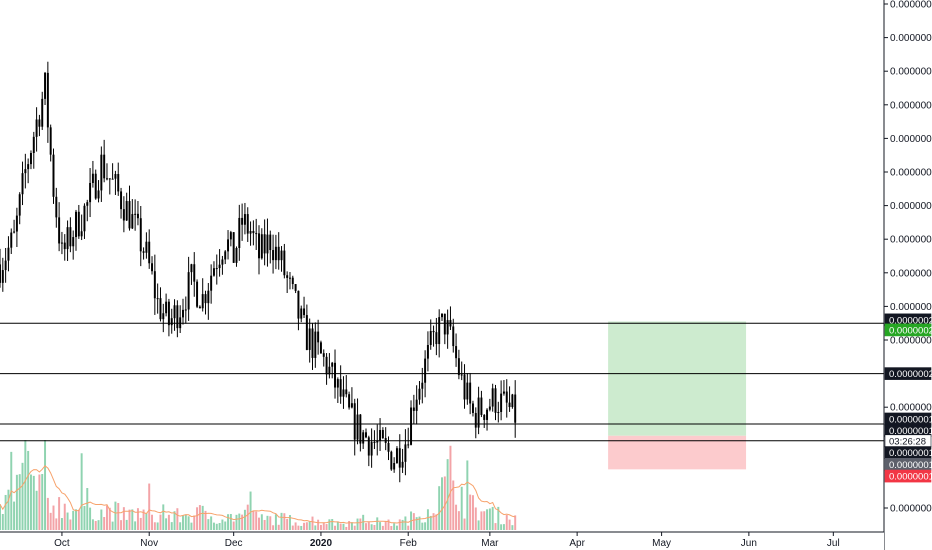  What do you see at coordinates (908, 418) in the screenshot?
I see `price-badge: 0.00000019` at bounding box center [908, 418].